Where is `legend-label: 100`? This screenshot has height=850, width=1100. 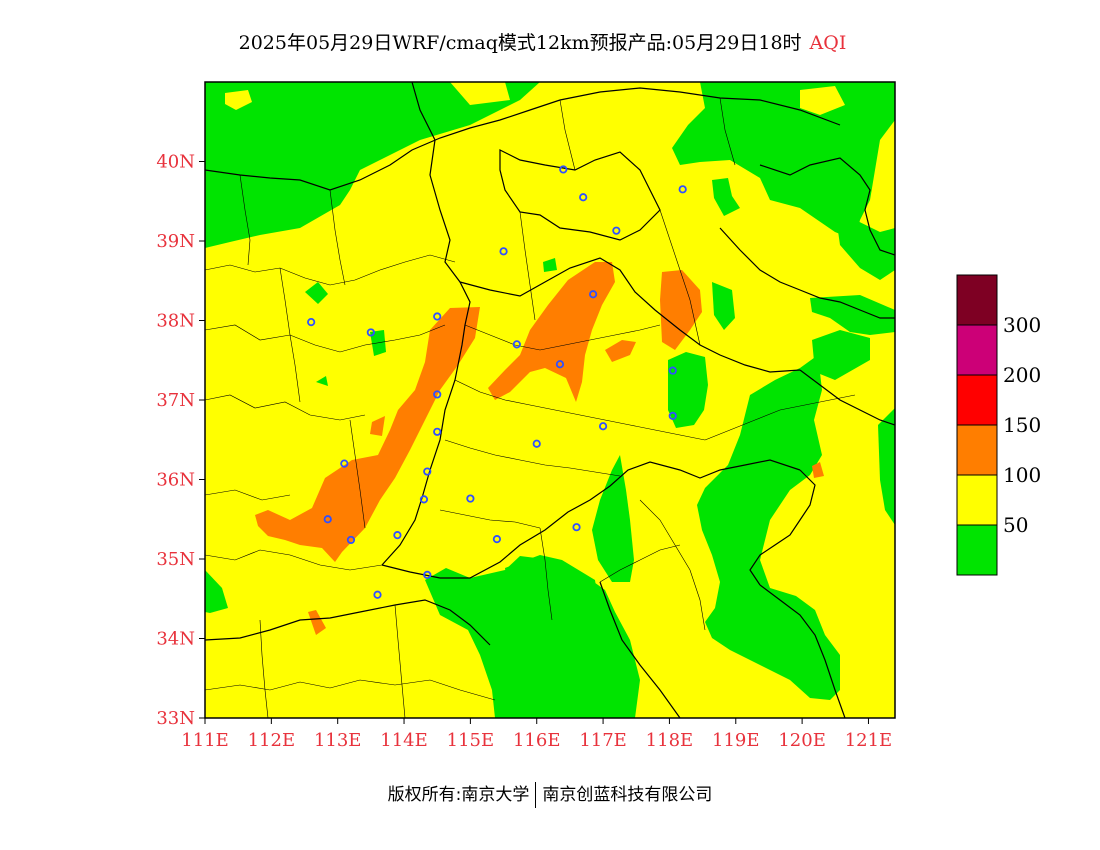 legend-label: 100 is located at coordinates (1022, 475).